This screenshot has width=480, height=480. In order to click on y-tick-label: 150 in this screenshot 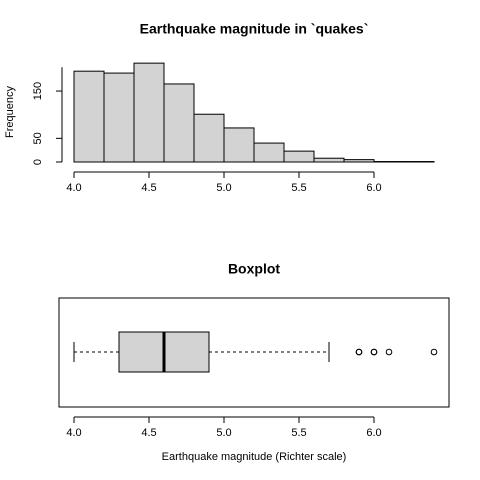, I will do `click(38, 91)`.